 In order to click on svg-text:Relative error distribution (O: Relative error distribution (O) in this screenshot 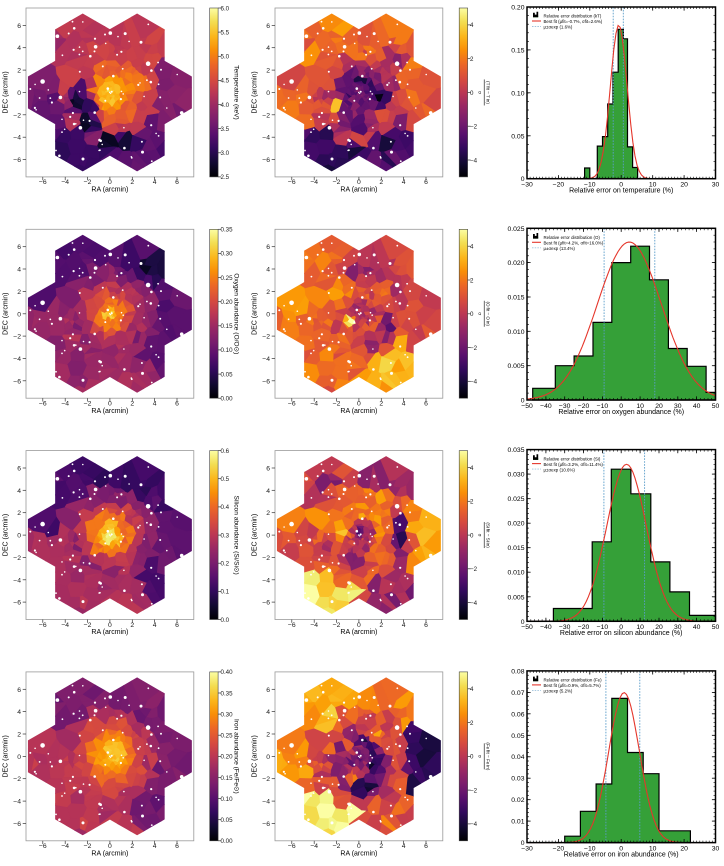, I will do `click(572, 237)`.